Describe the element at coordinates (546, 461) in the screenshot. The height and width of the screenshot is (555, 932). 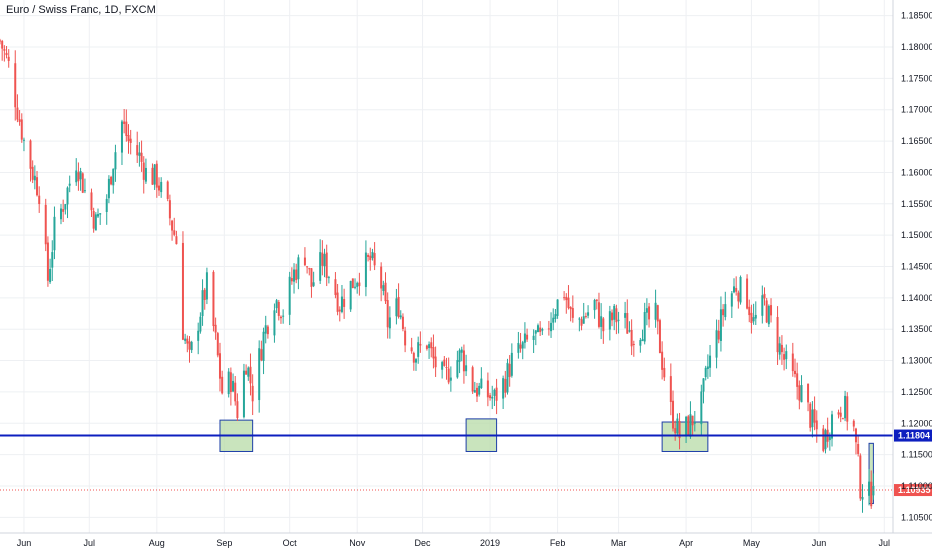
I see `zone-layer` at that location.